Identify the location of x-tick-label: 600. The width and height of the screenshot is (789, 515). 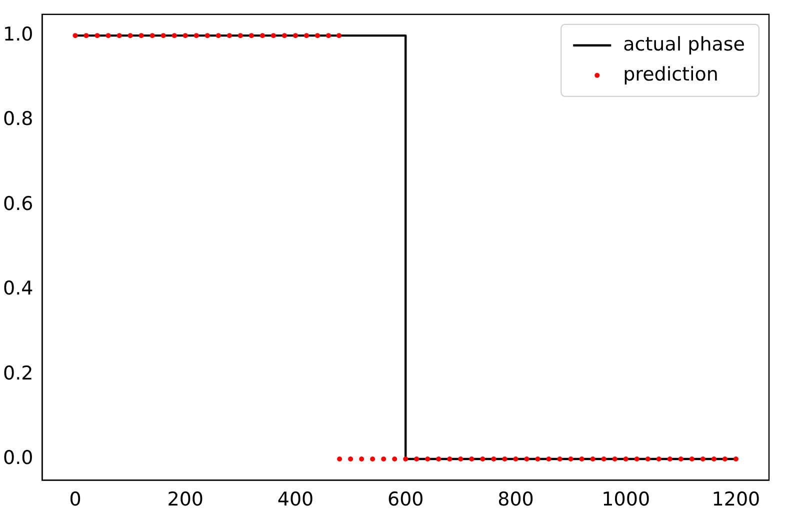
(405, 499).